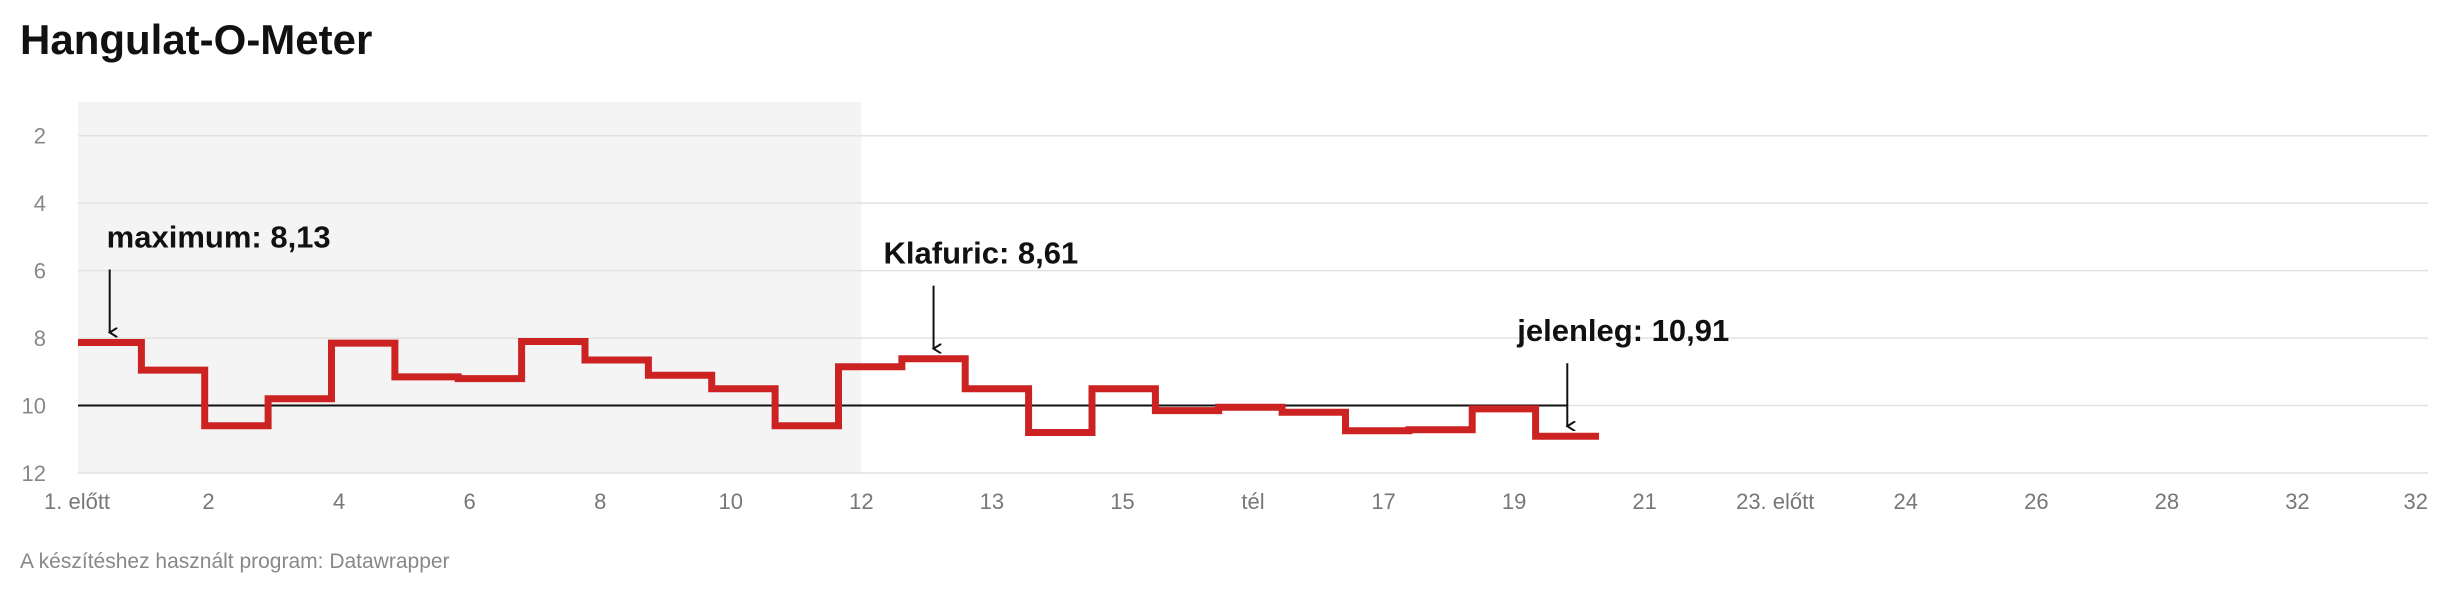 This screenshot has height=598, width=2440. I want to click on annotation-label: Klafuric: 8,61, so click(981, 253).